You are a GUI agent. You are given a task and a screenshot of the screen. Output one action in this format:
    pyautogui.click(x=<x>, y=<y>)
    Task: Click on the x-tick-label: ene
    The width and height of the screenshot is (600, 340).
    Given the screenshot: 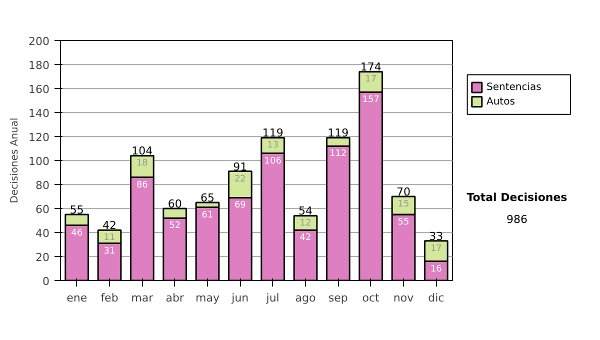 What is the action you would take?
    pyautogui.click(x=77, y=298)
    